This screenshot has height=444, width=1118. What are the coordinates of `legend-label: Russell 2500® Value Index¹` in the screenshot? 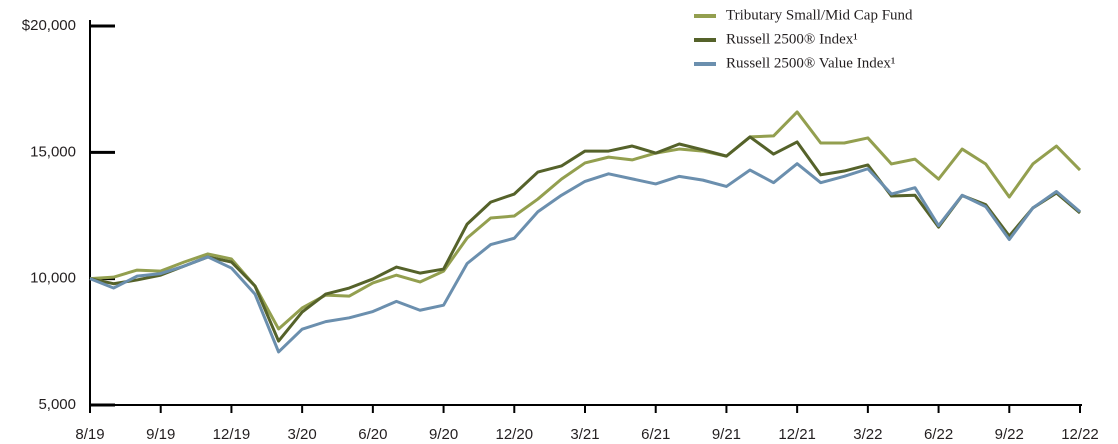 It's located at (810, 63).